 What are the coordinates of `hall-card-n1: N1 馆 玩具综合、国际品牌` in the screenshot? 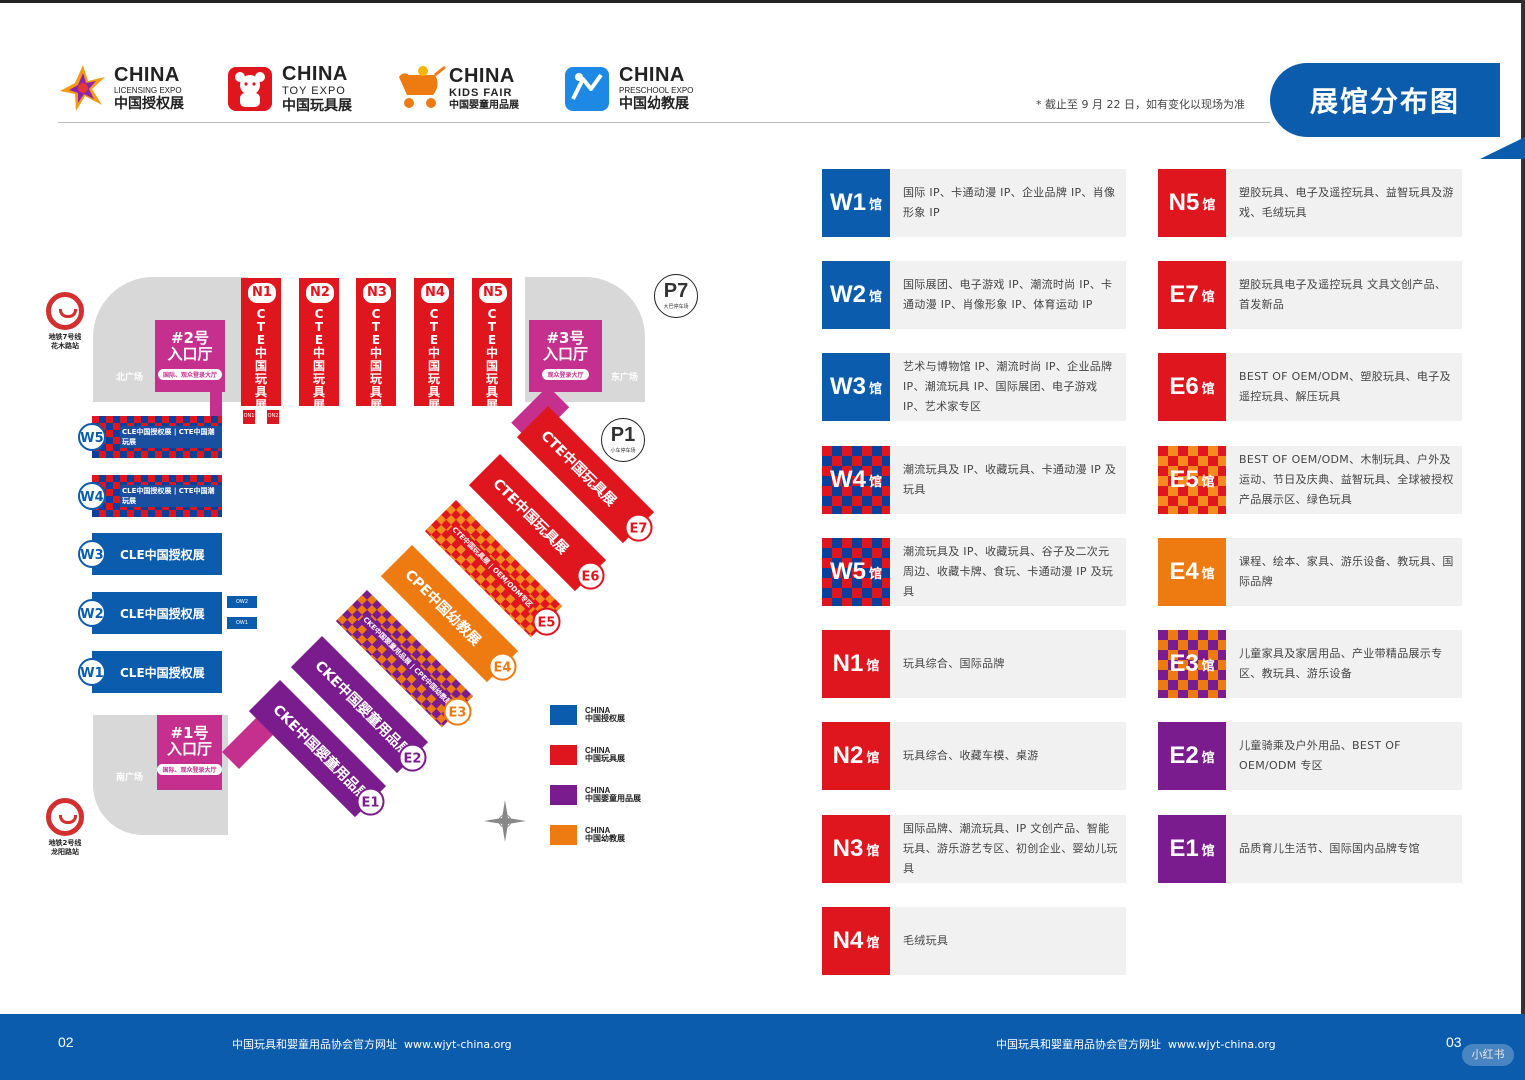 It's located at (974, 664).